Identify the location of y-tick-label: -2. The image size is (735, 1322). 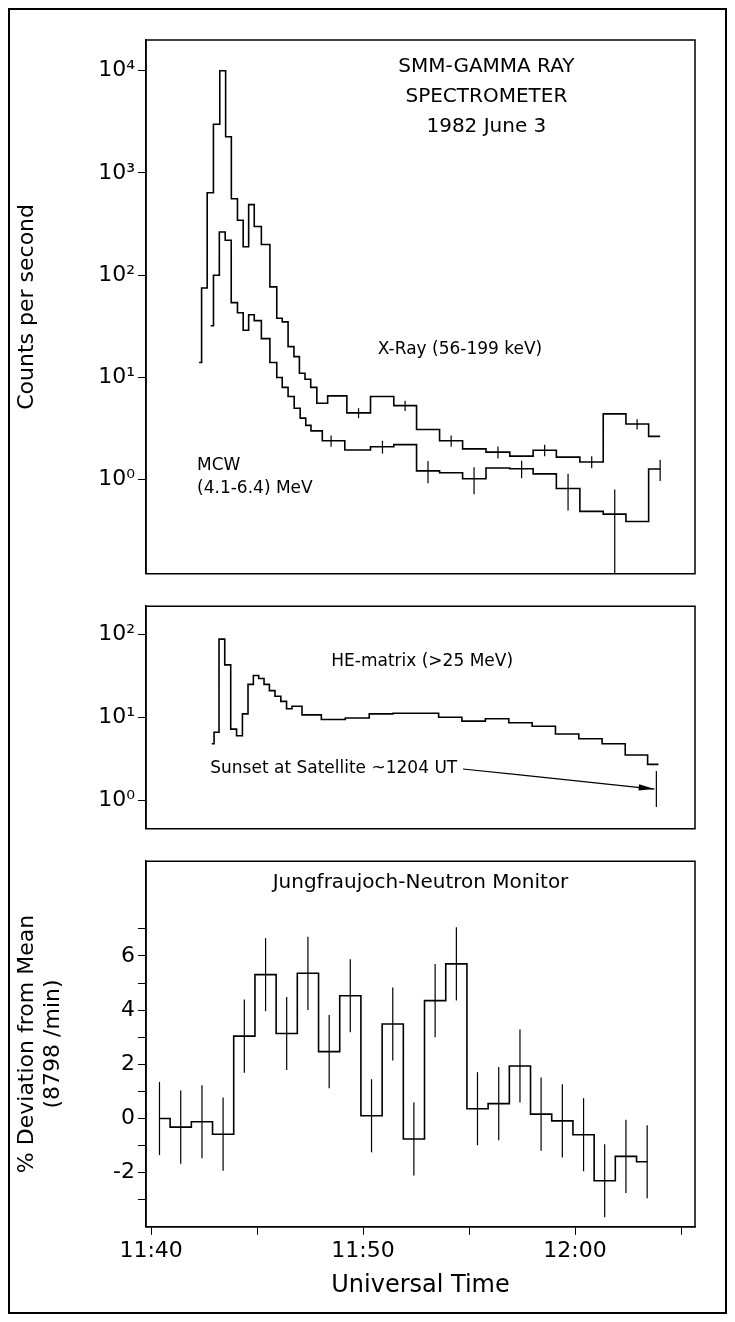
(124, 1171).